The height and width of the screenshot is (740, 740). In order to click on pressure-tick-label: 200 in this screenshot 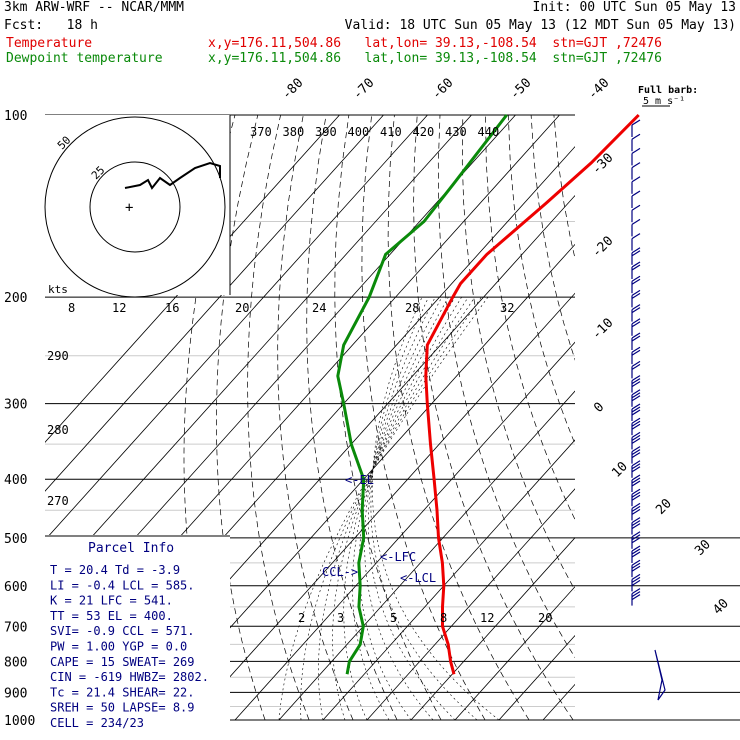, I will do `click(15, 298)`.